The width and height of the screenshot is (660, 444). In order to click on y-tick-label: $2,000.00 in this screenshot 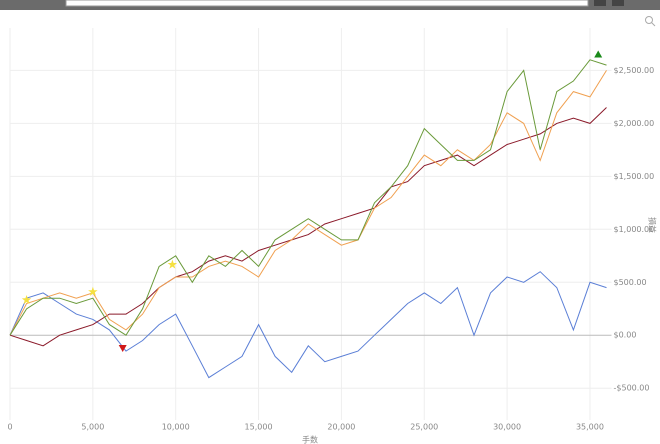, I will do `click(634, 123)`.